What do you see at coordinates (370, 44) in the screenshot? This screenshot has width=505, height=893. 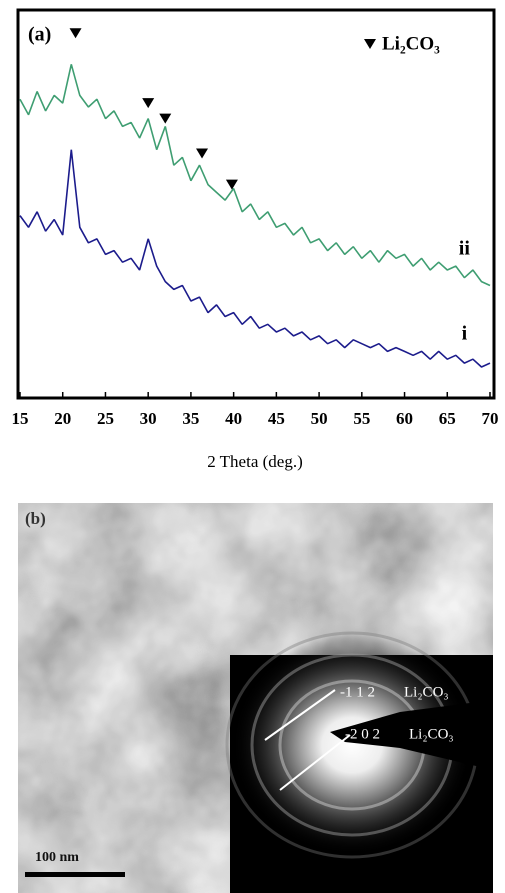 I see `legend-symbol` at bounding box center [370, 44].